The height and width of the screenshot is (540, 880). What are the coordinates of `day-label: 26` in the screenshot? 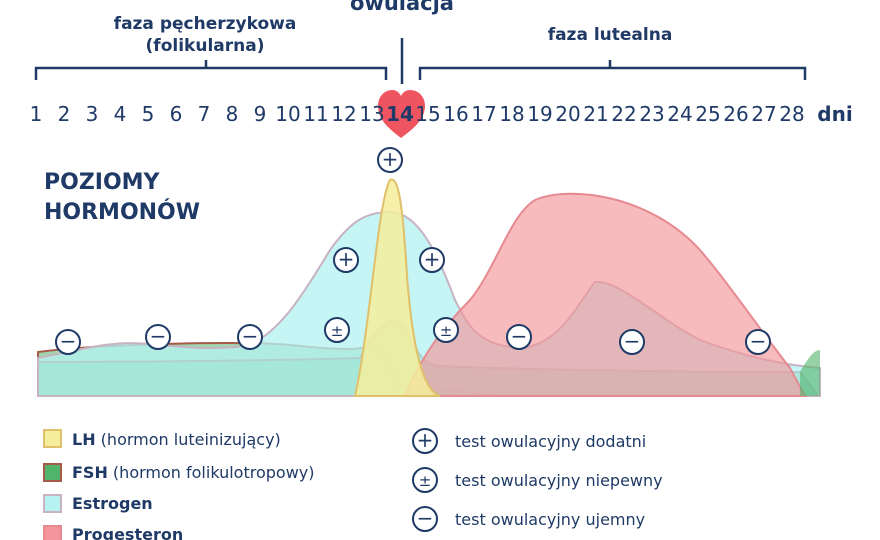 It's located at (735, 114).